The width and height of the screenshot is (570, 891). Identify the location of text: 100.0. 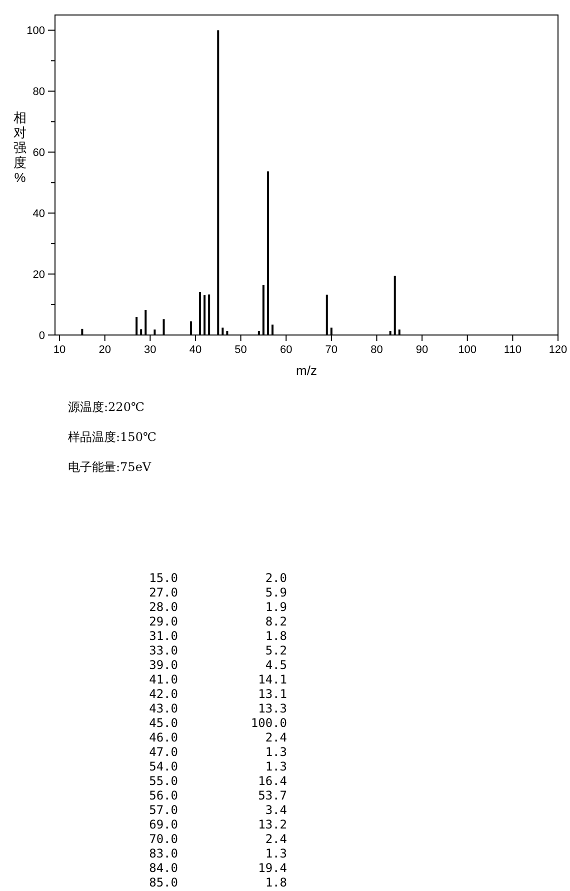
(268, 723).